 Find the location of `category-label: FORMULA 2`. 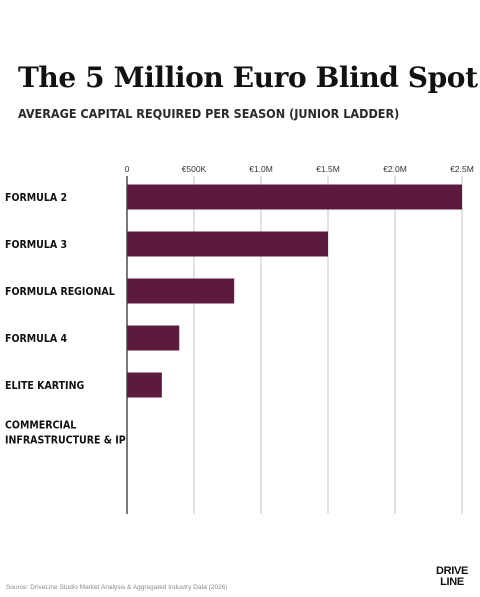

category-label: FORMULA 2 is located at coordinates (36, 198).